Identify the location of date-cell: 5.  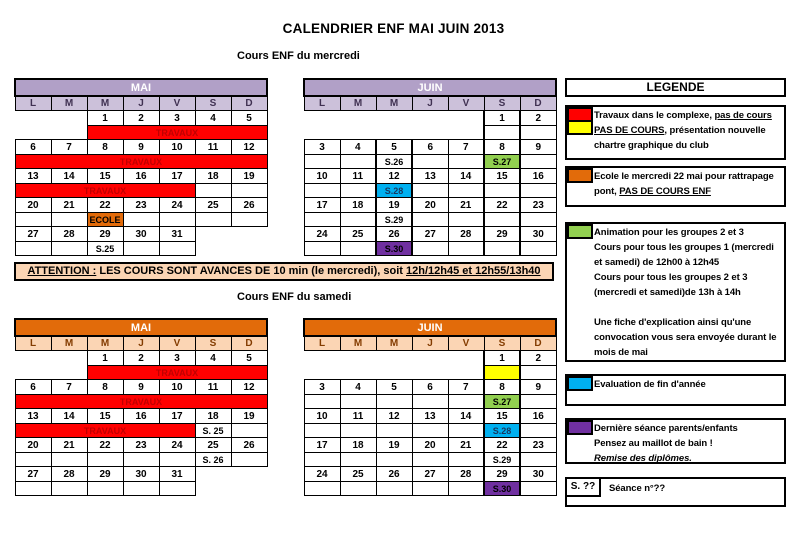
(394, 387).